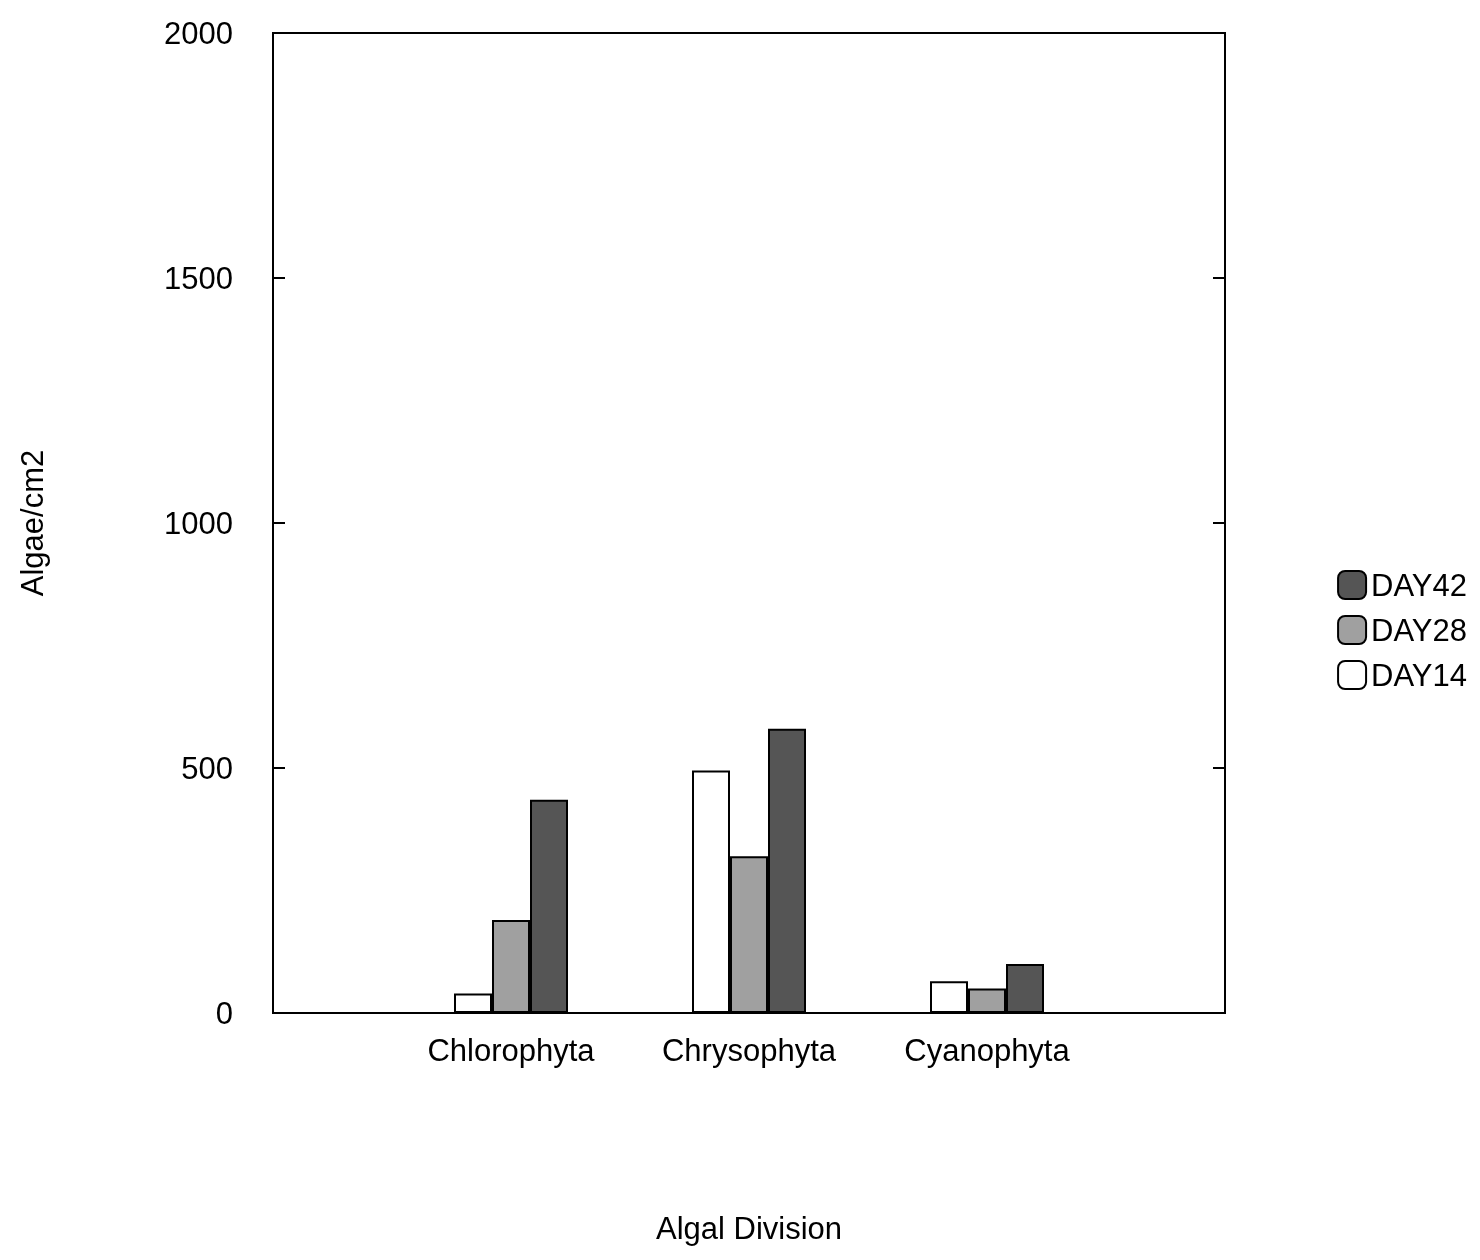  Describe the element at coordinates (987, 1050) in the screenshot. I see `x-tick-label: Cyanophyta` at that location.